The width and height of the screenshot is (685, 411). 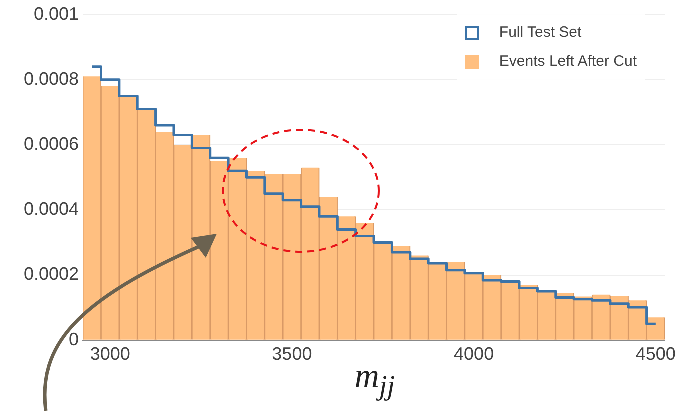 What do you see at coordinates (540, 32) in the screenshot?
I see `legend-label: Full Test Set` at bounding box center [540, 32].